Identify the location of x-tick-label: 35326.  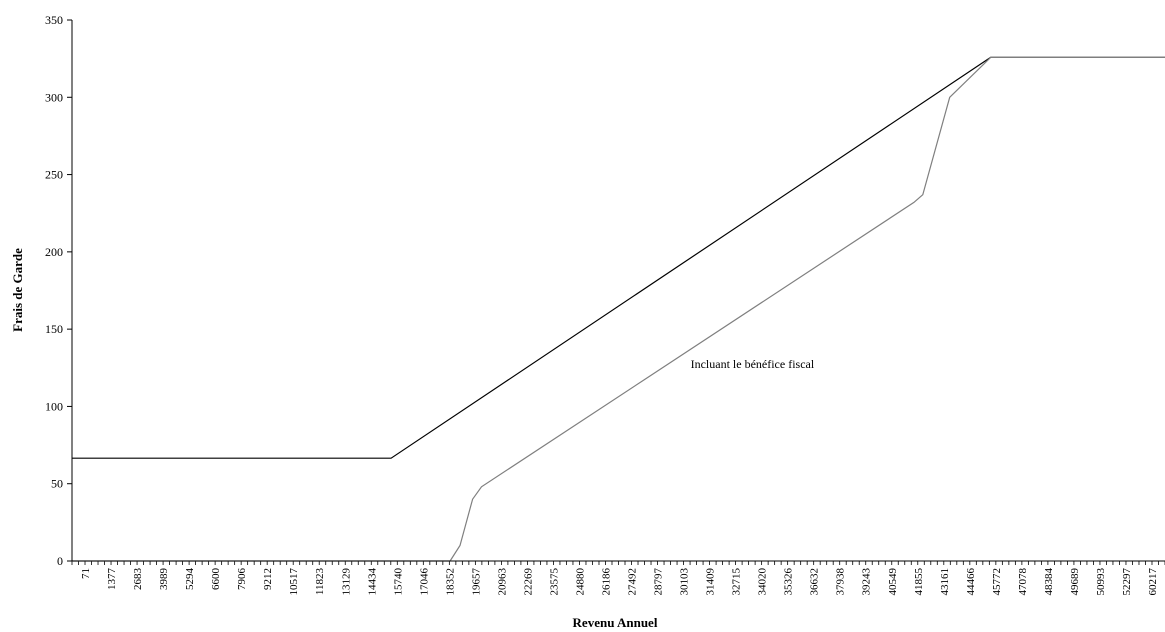
(789, 582).